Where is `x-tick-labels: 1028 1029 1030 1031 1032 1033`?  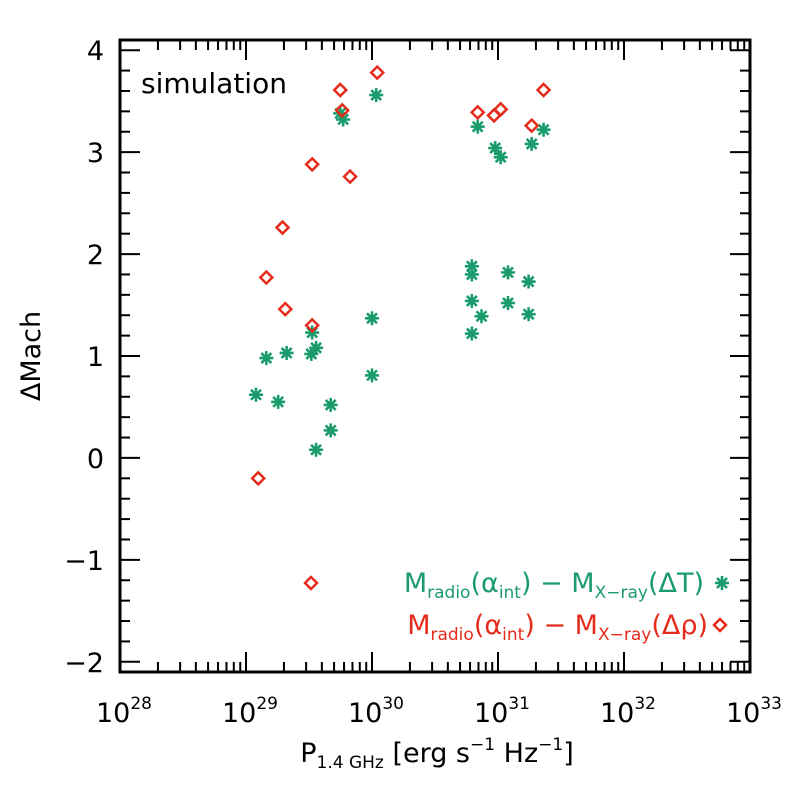
x-tick-labels: 1028 1029 1030 1031 1032 1033 is located at coordinates (439, 711).